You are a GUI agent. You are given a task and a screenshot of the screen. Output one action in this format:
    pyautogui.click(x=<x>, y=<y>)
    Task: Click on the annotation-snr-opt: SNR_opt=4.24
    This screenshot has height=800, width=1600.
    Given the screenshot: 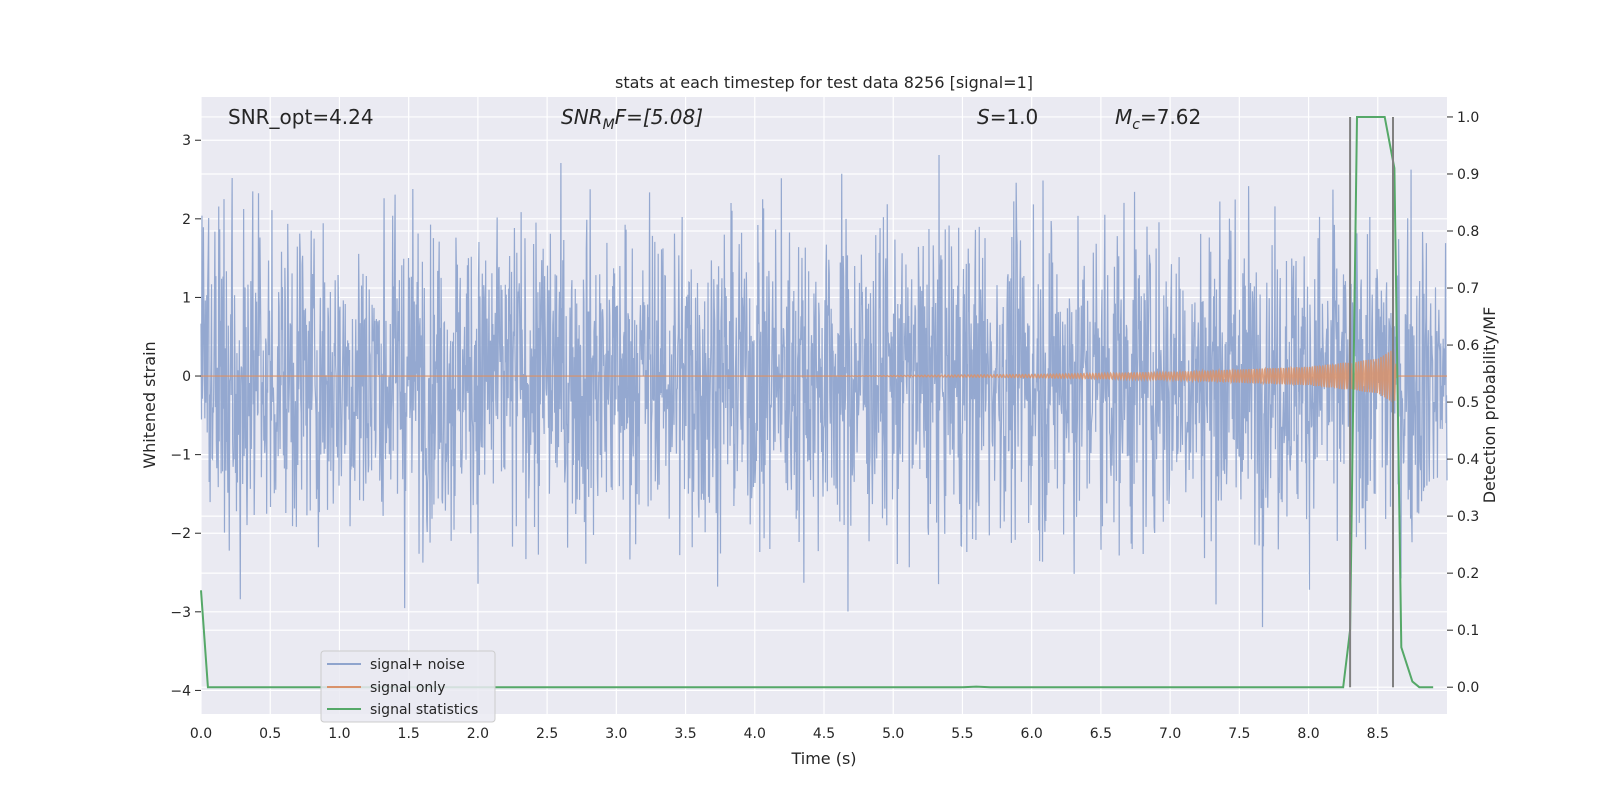 What is the action you would take?
    pyautogui.click(x=301, y=117)
    